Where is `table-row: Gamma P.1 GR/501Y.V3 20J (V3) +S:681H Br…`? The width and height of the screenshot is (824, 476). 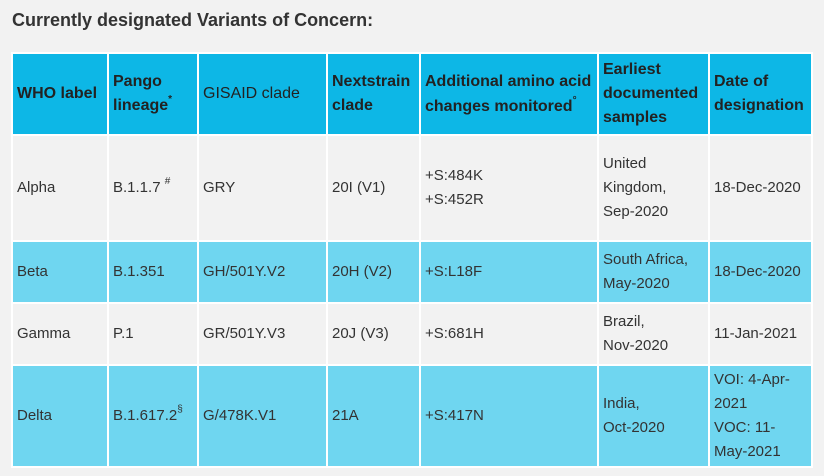 table-row: Gamma P.1 GR/501Y.V3 20J (V3) +S:681H Br… is located at coordinates (412, 334).